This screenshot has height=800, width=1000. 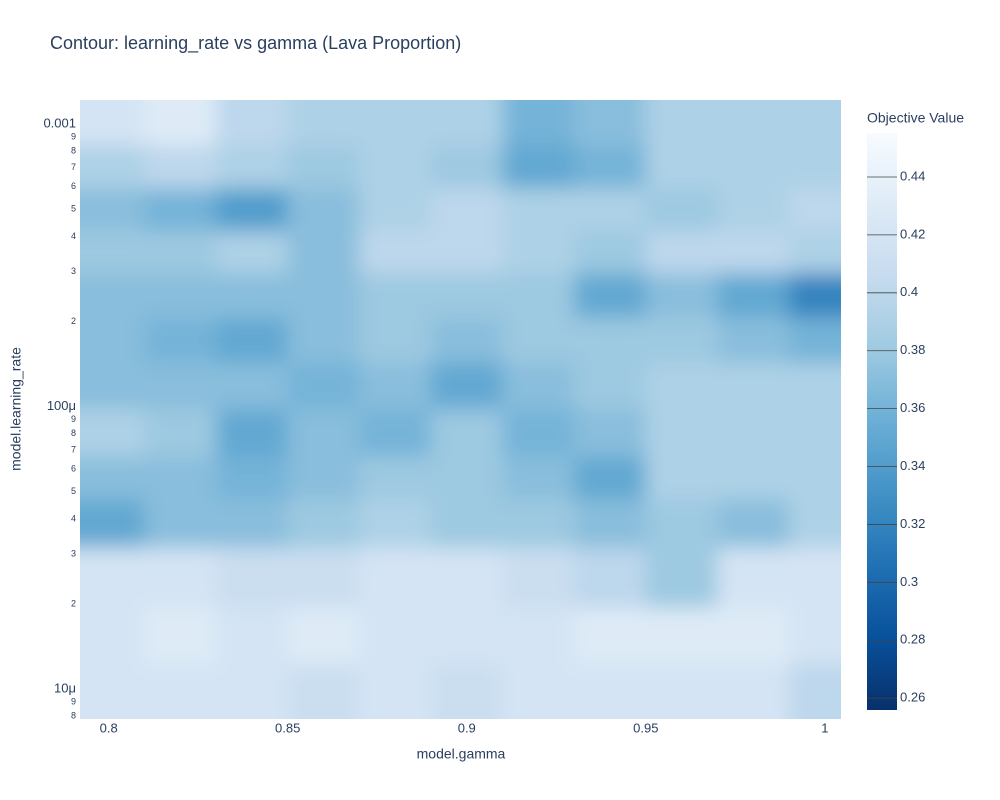 I want to click on y-tick-label: 7, so click(x=73, y=167).